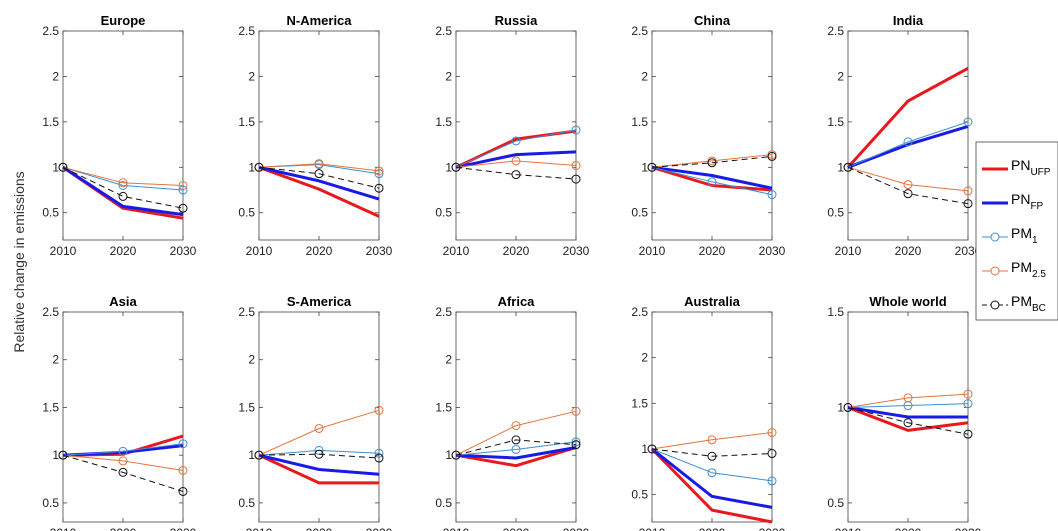 The image size is (1058, 531). What do you see at coordinates (1014, 303) in the screenshot?
I see `legend-item-pm_bc: PMBC` at bounding box center [1014, 303].